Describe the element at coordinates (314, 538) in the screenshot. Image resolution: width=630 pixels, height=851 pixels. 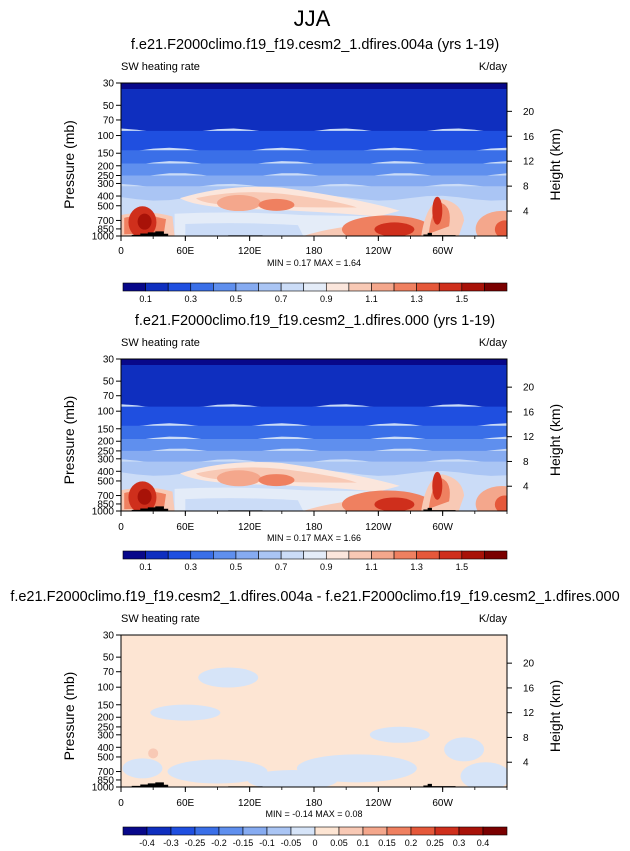
I see `minmax-text: MIN = 0.17 MAX = 1.66` at that location.